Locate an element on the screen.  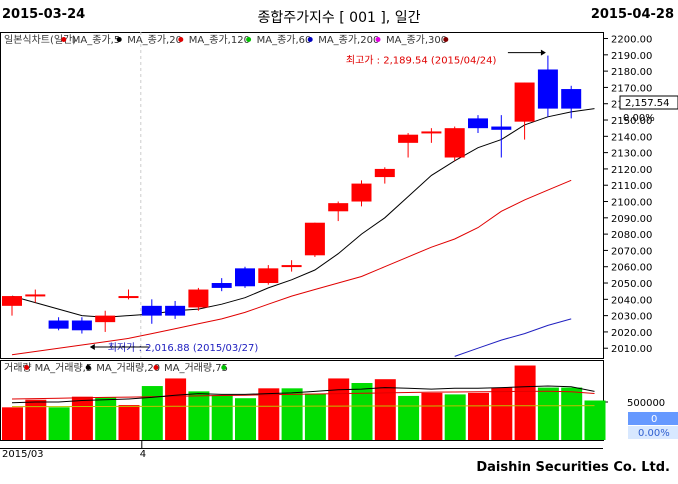
time-tick-label: 2015/03 is located at coordinates (23, 454).